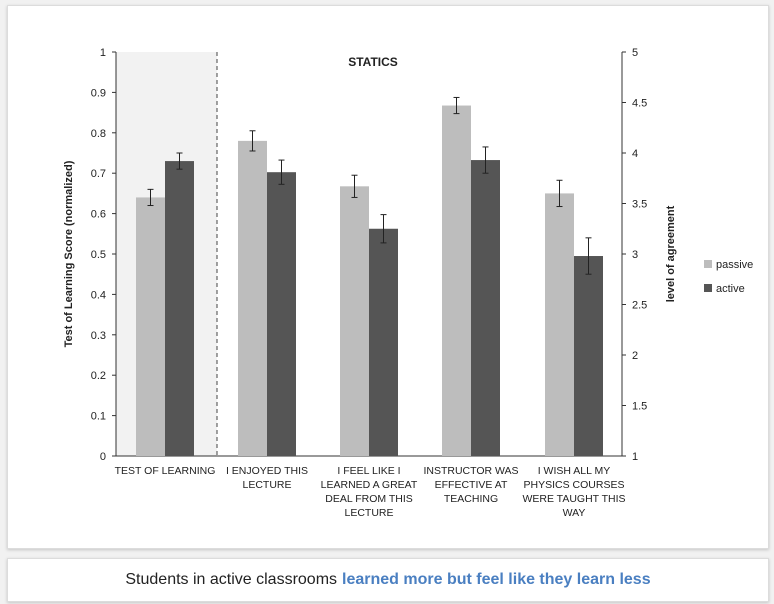  I want to click on category-label: TEST OF LEARNING, so click(165, 471).